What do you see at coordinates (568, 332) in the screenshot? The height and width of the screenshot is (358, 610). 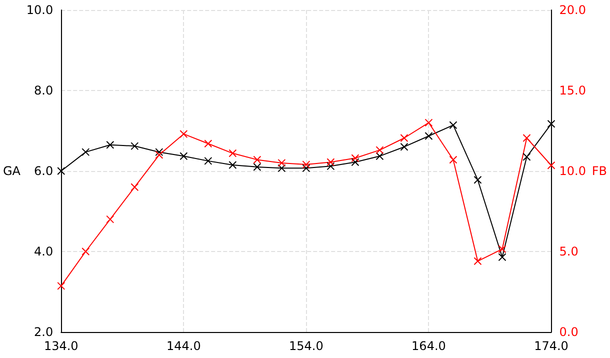 I see `y2-tick-label: 0.0` at bounding box center [568, 332].